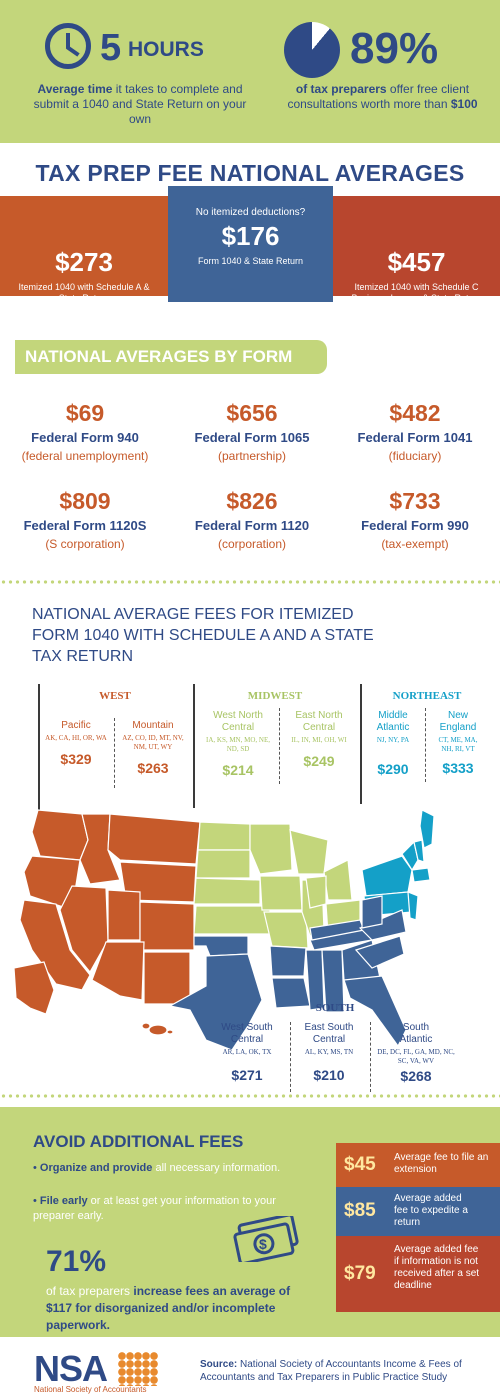 This screenshot has height=1395, width=500. Describe the element at coordinates (90, 1291) in the screenshot. I see `stat-lead: of tax preparers` at that location.